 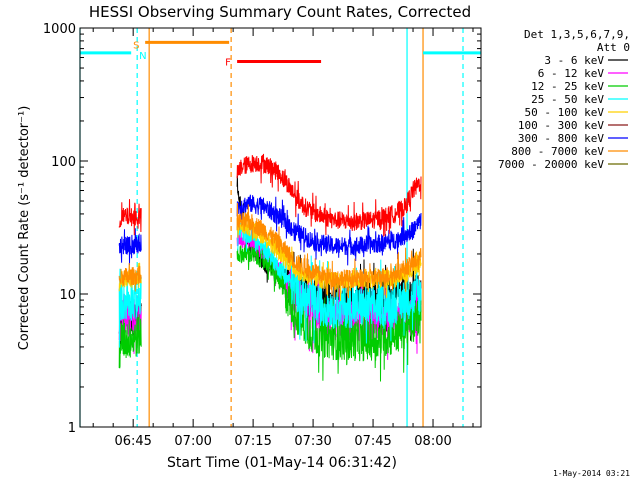 I want to click on legend-label-7: 800 - 7000 keV, so click(x=557, y=151).